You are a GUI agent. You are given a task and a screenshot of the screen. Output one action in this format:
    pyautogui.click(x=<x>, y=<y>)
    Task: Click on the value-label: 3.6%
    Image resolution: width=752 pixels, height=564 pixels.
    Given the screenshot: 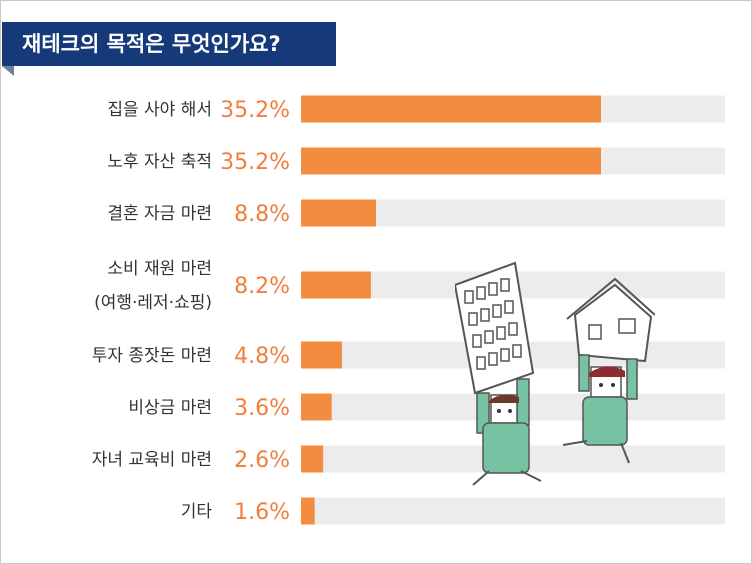 What is the action you would take?
    pyautogui.click(x=262, y=408)
    